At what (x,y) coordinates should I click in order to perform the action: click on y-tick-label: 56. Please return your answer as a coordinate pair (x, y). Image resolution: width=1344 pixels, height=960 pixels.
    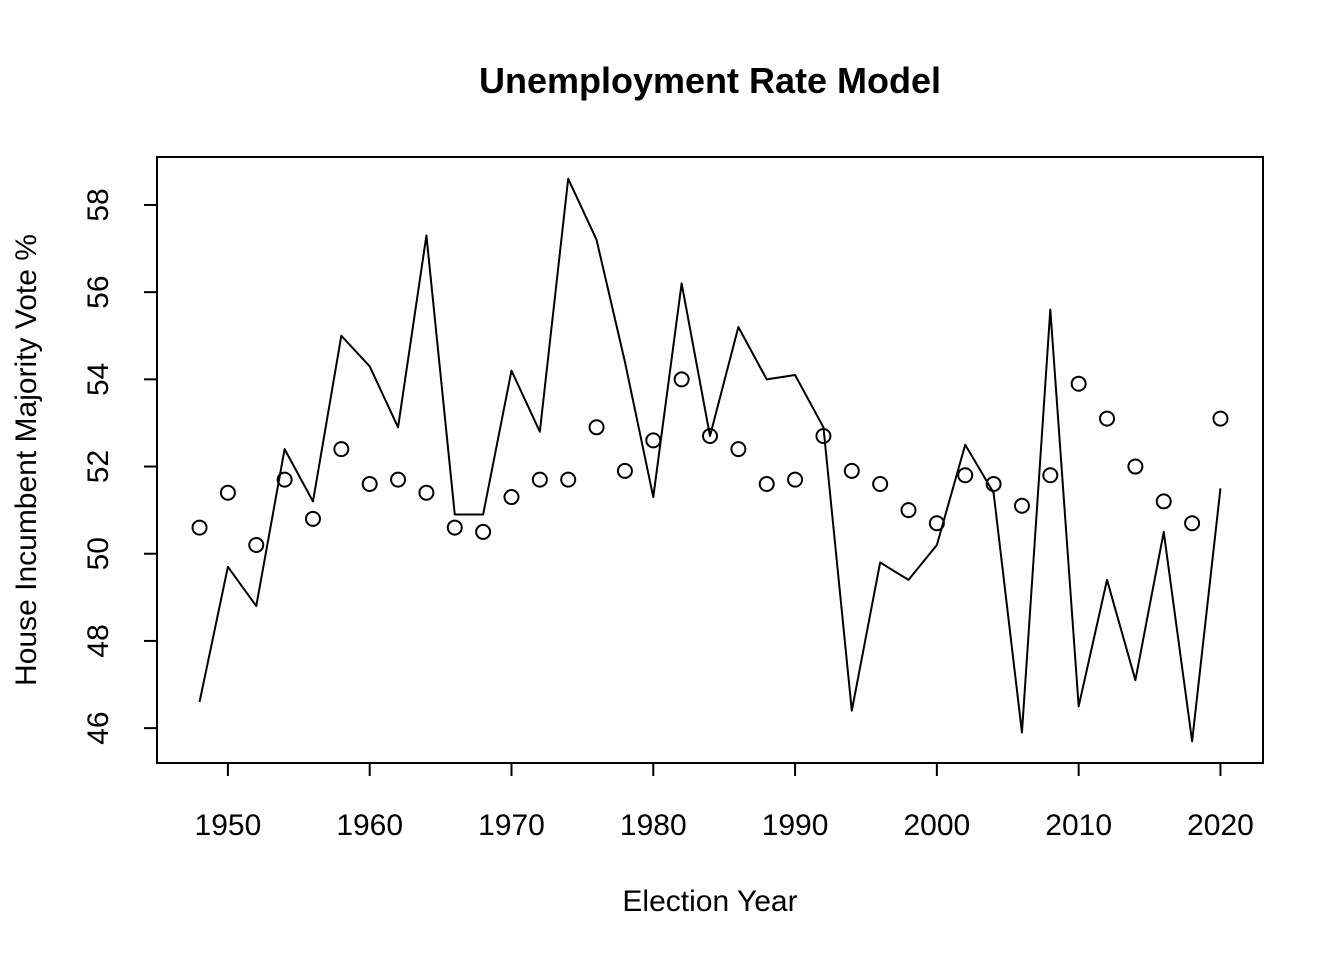
    Looking at the image, I should click on (98, 291).